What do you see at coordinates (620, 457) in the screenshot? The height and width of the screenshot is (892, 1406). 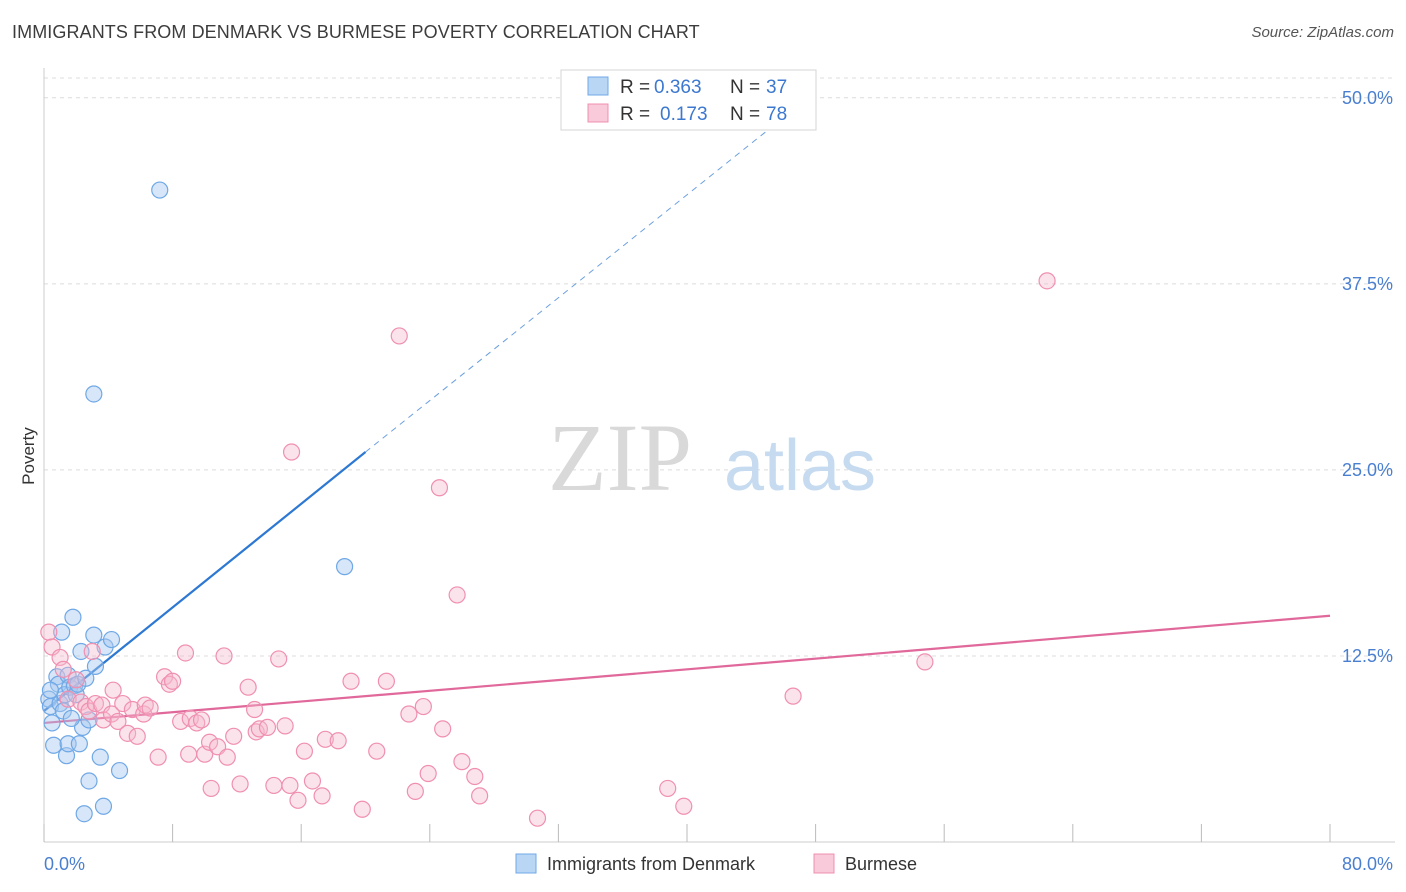 I see `watermark-zip: ZIP` at bounding box center [620, 457].